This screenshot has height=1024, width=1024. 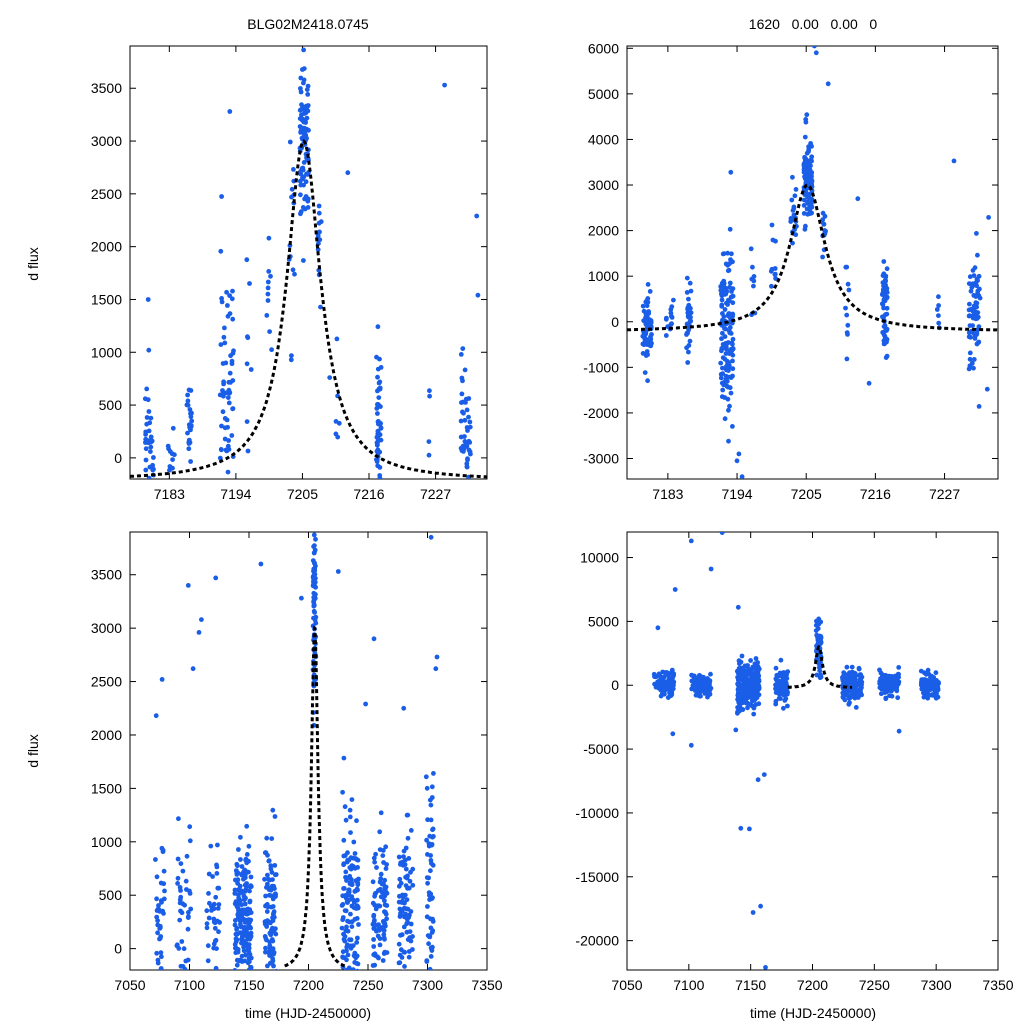 I want to click on data-points, so click(x=796, y=751).